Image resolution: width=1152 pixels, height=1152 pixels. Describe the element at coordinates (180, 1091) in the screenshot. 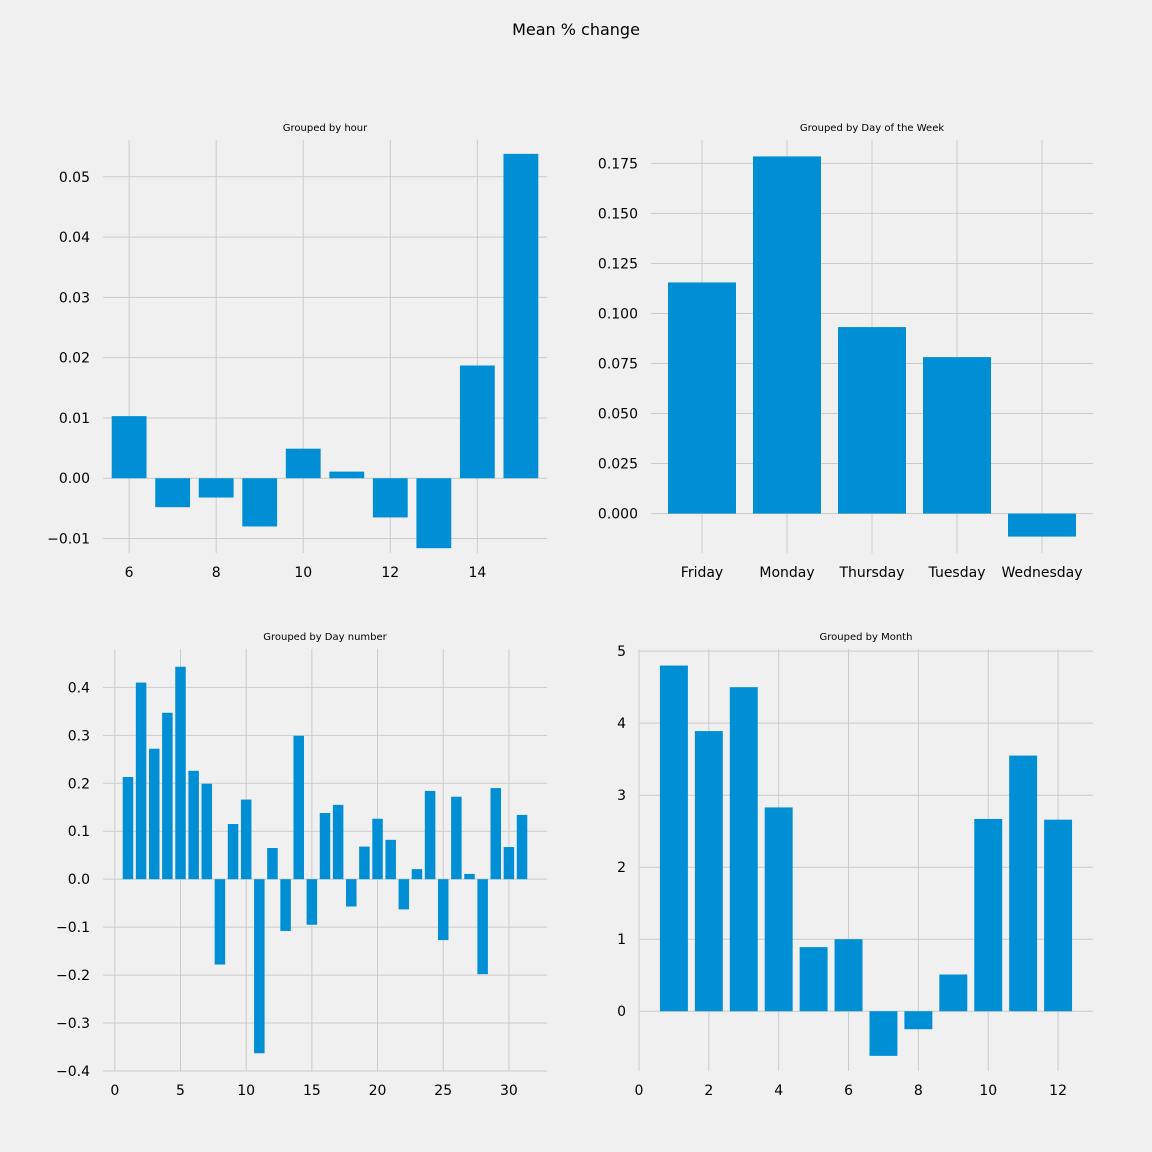

I see `x-tick-label: 5` at that location.